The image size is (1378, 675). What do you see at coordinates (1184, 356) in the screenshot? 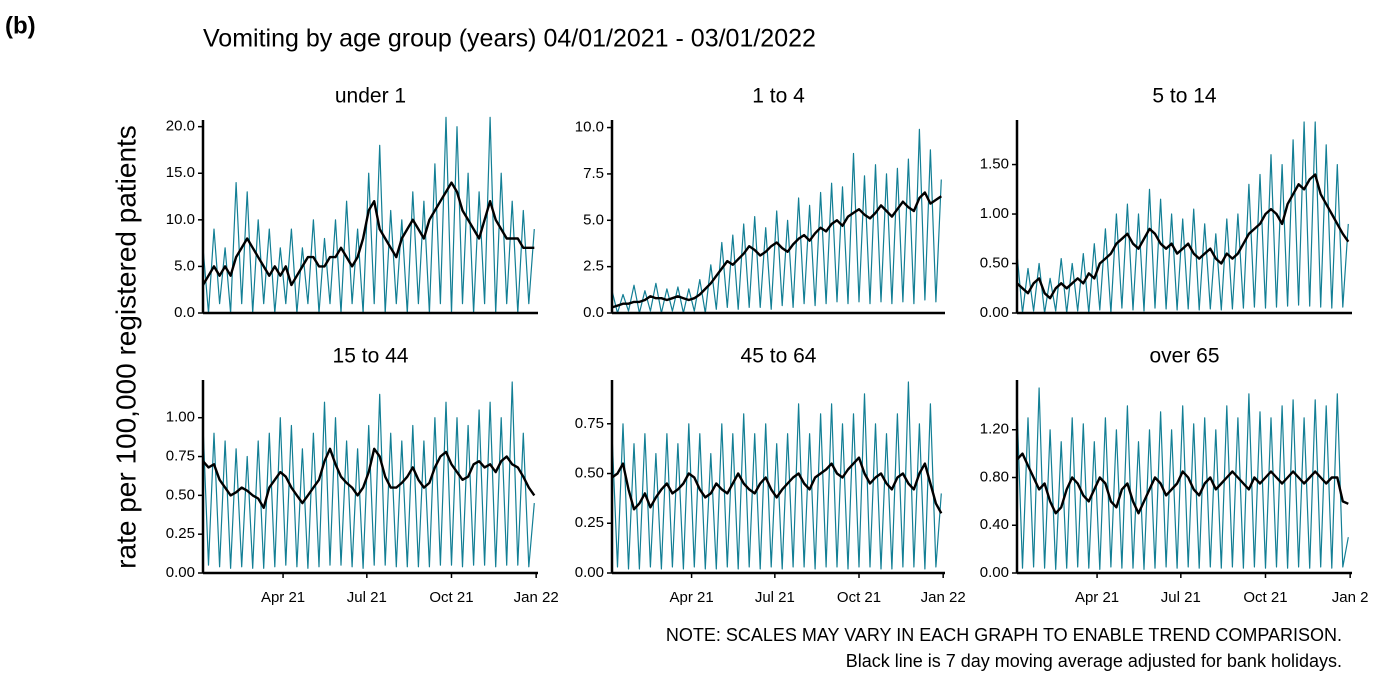
I see `facet-title: over 65` at bounding box center [1184, 356].